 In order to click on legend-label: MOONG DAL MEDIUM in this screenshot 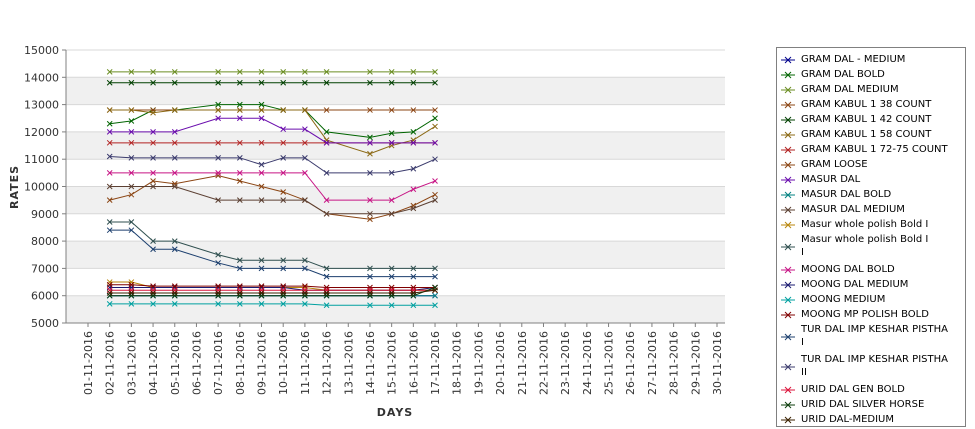, I will do `click(855, 284)`.